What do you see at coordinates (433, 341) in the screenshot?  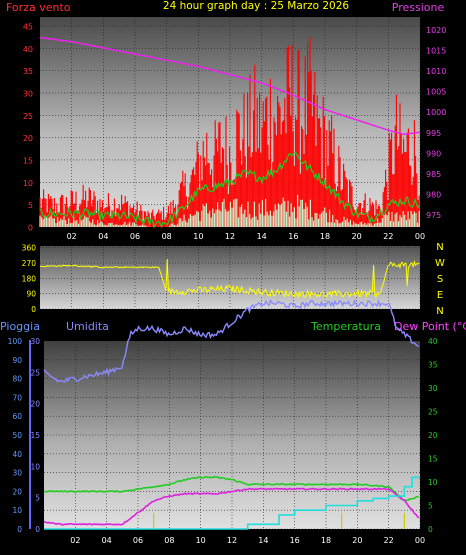 I see `temperature-tick-label: 40` at bounding box center [433, 341].